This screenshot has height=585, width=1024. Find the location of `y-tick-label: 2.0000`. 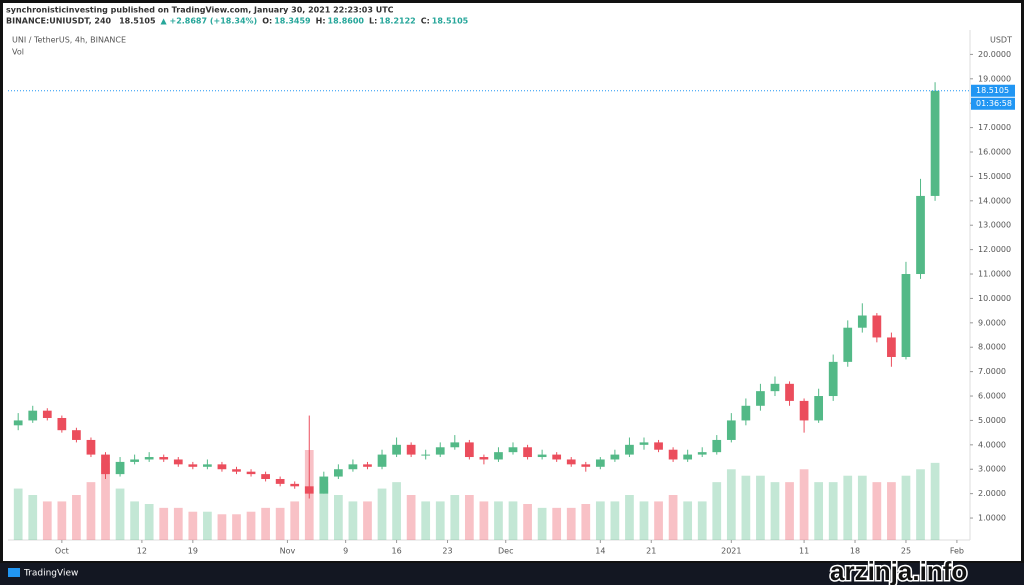

y-tick-label: 2.0000 is located at coordinates (992, 493).